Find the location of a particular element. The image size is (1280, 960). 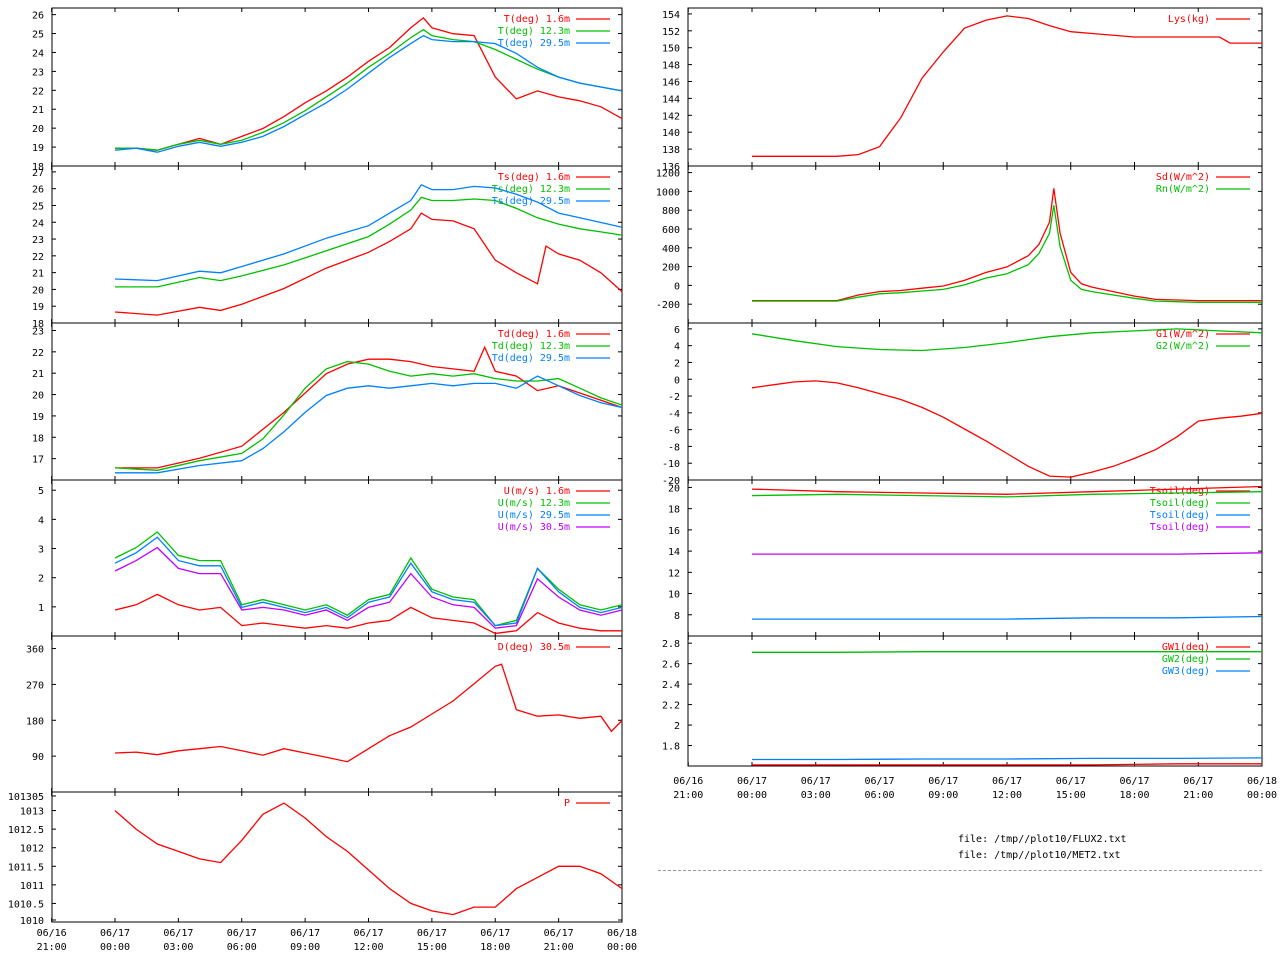

ytick-label-8-3: -4 is located at coordinates (674, 414).